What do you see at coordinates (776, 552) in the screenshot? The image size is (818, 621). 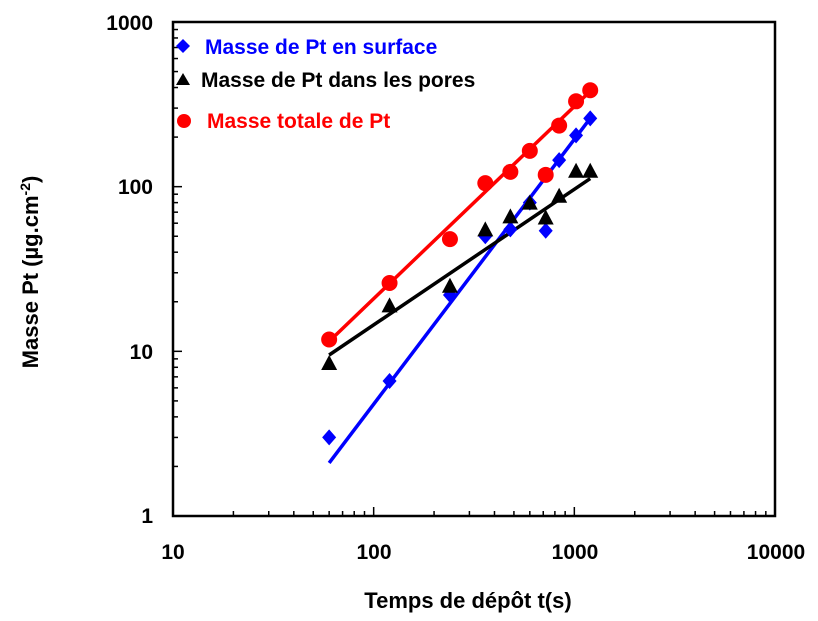 I see `x-tick-label: 10000` at bounding box center [776, 552].